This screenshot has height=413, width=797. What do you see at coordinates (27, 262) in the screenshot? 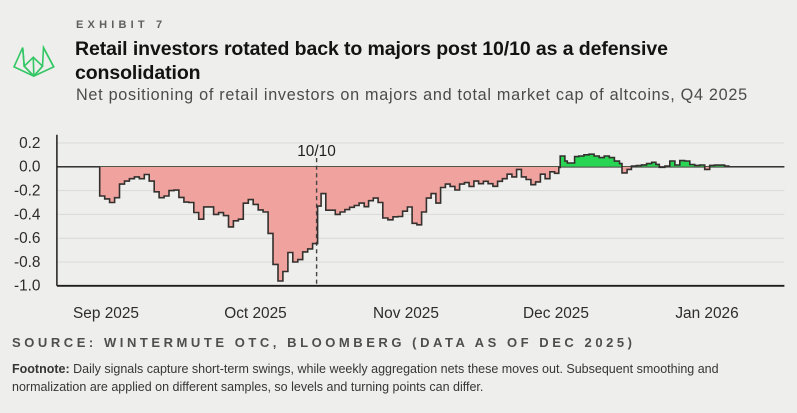
I see `svg-text: -0.8` at bounding box center [27, 262].